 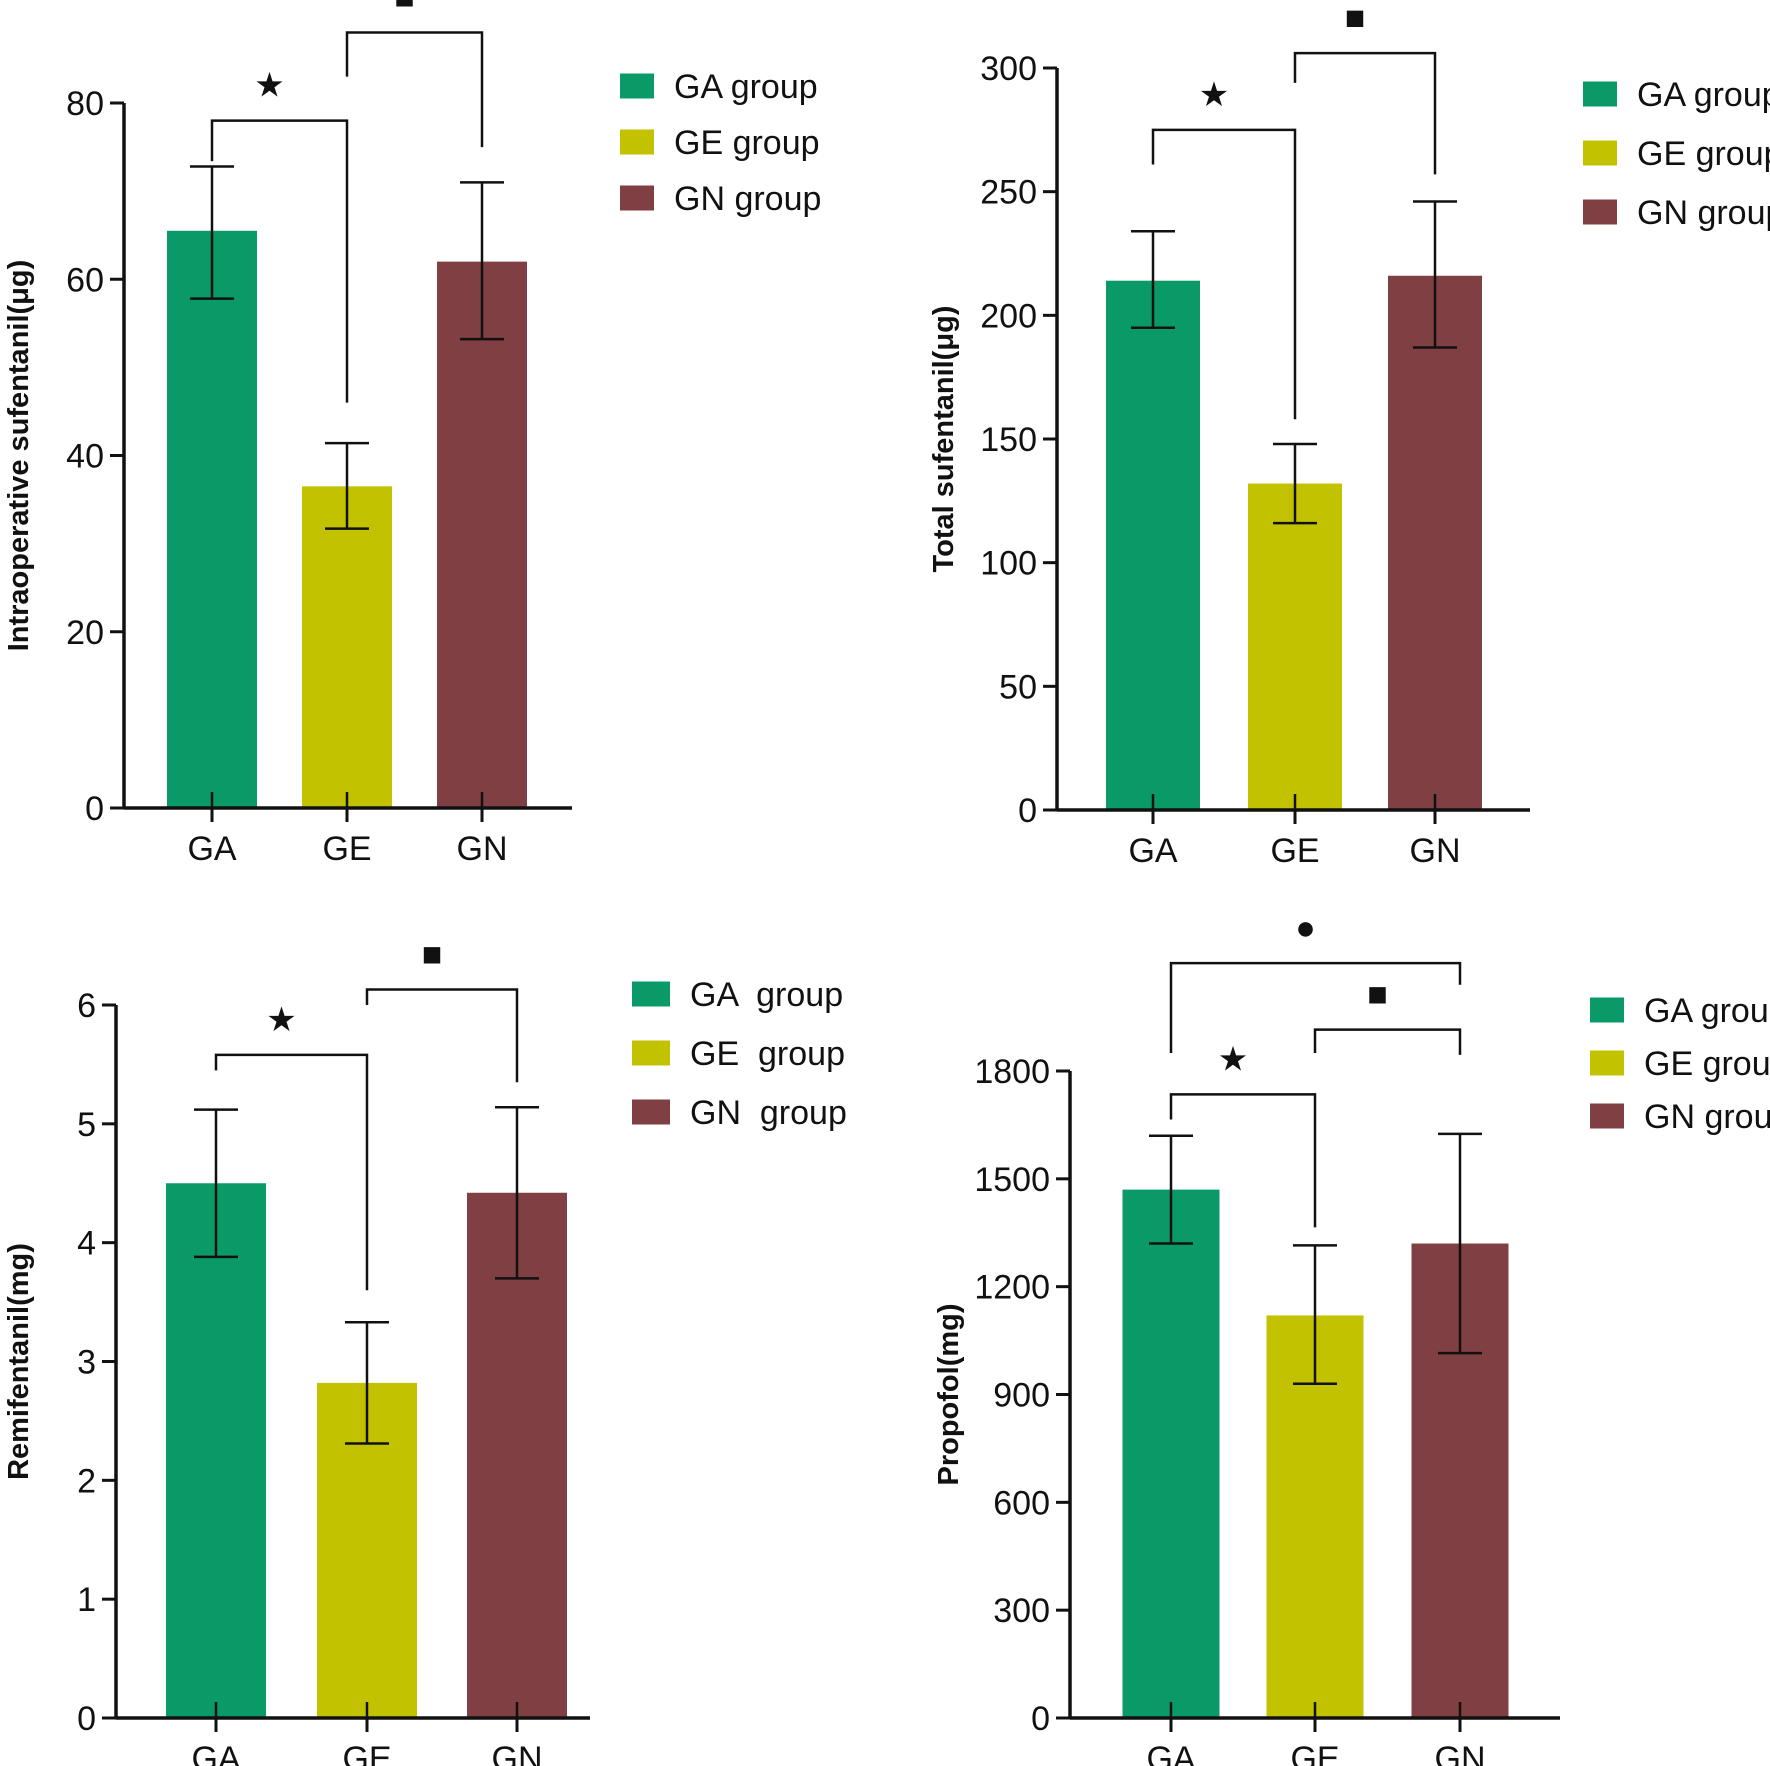 What do you see at coordinates (944, 439) in the screenshot?
I see `y-axis-title: Total sufentanil(μg)` at bounding box center [944, 439].